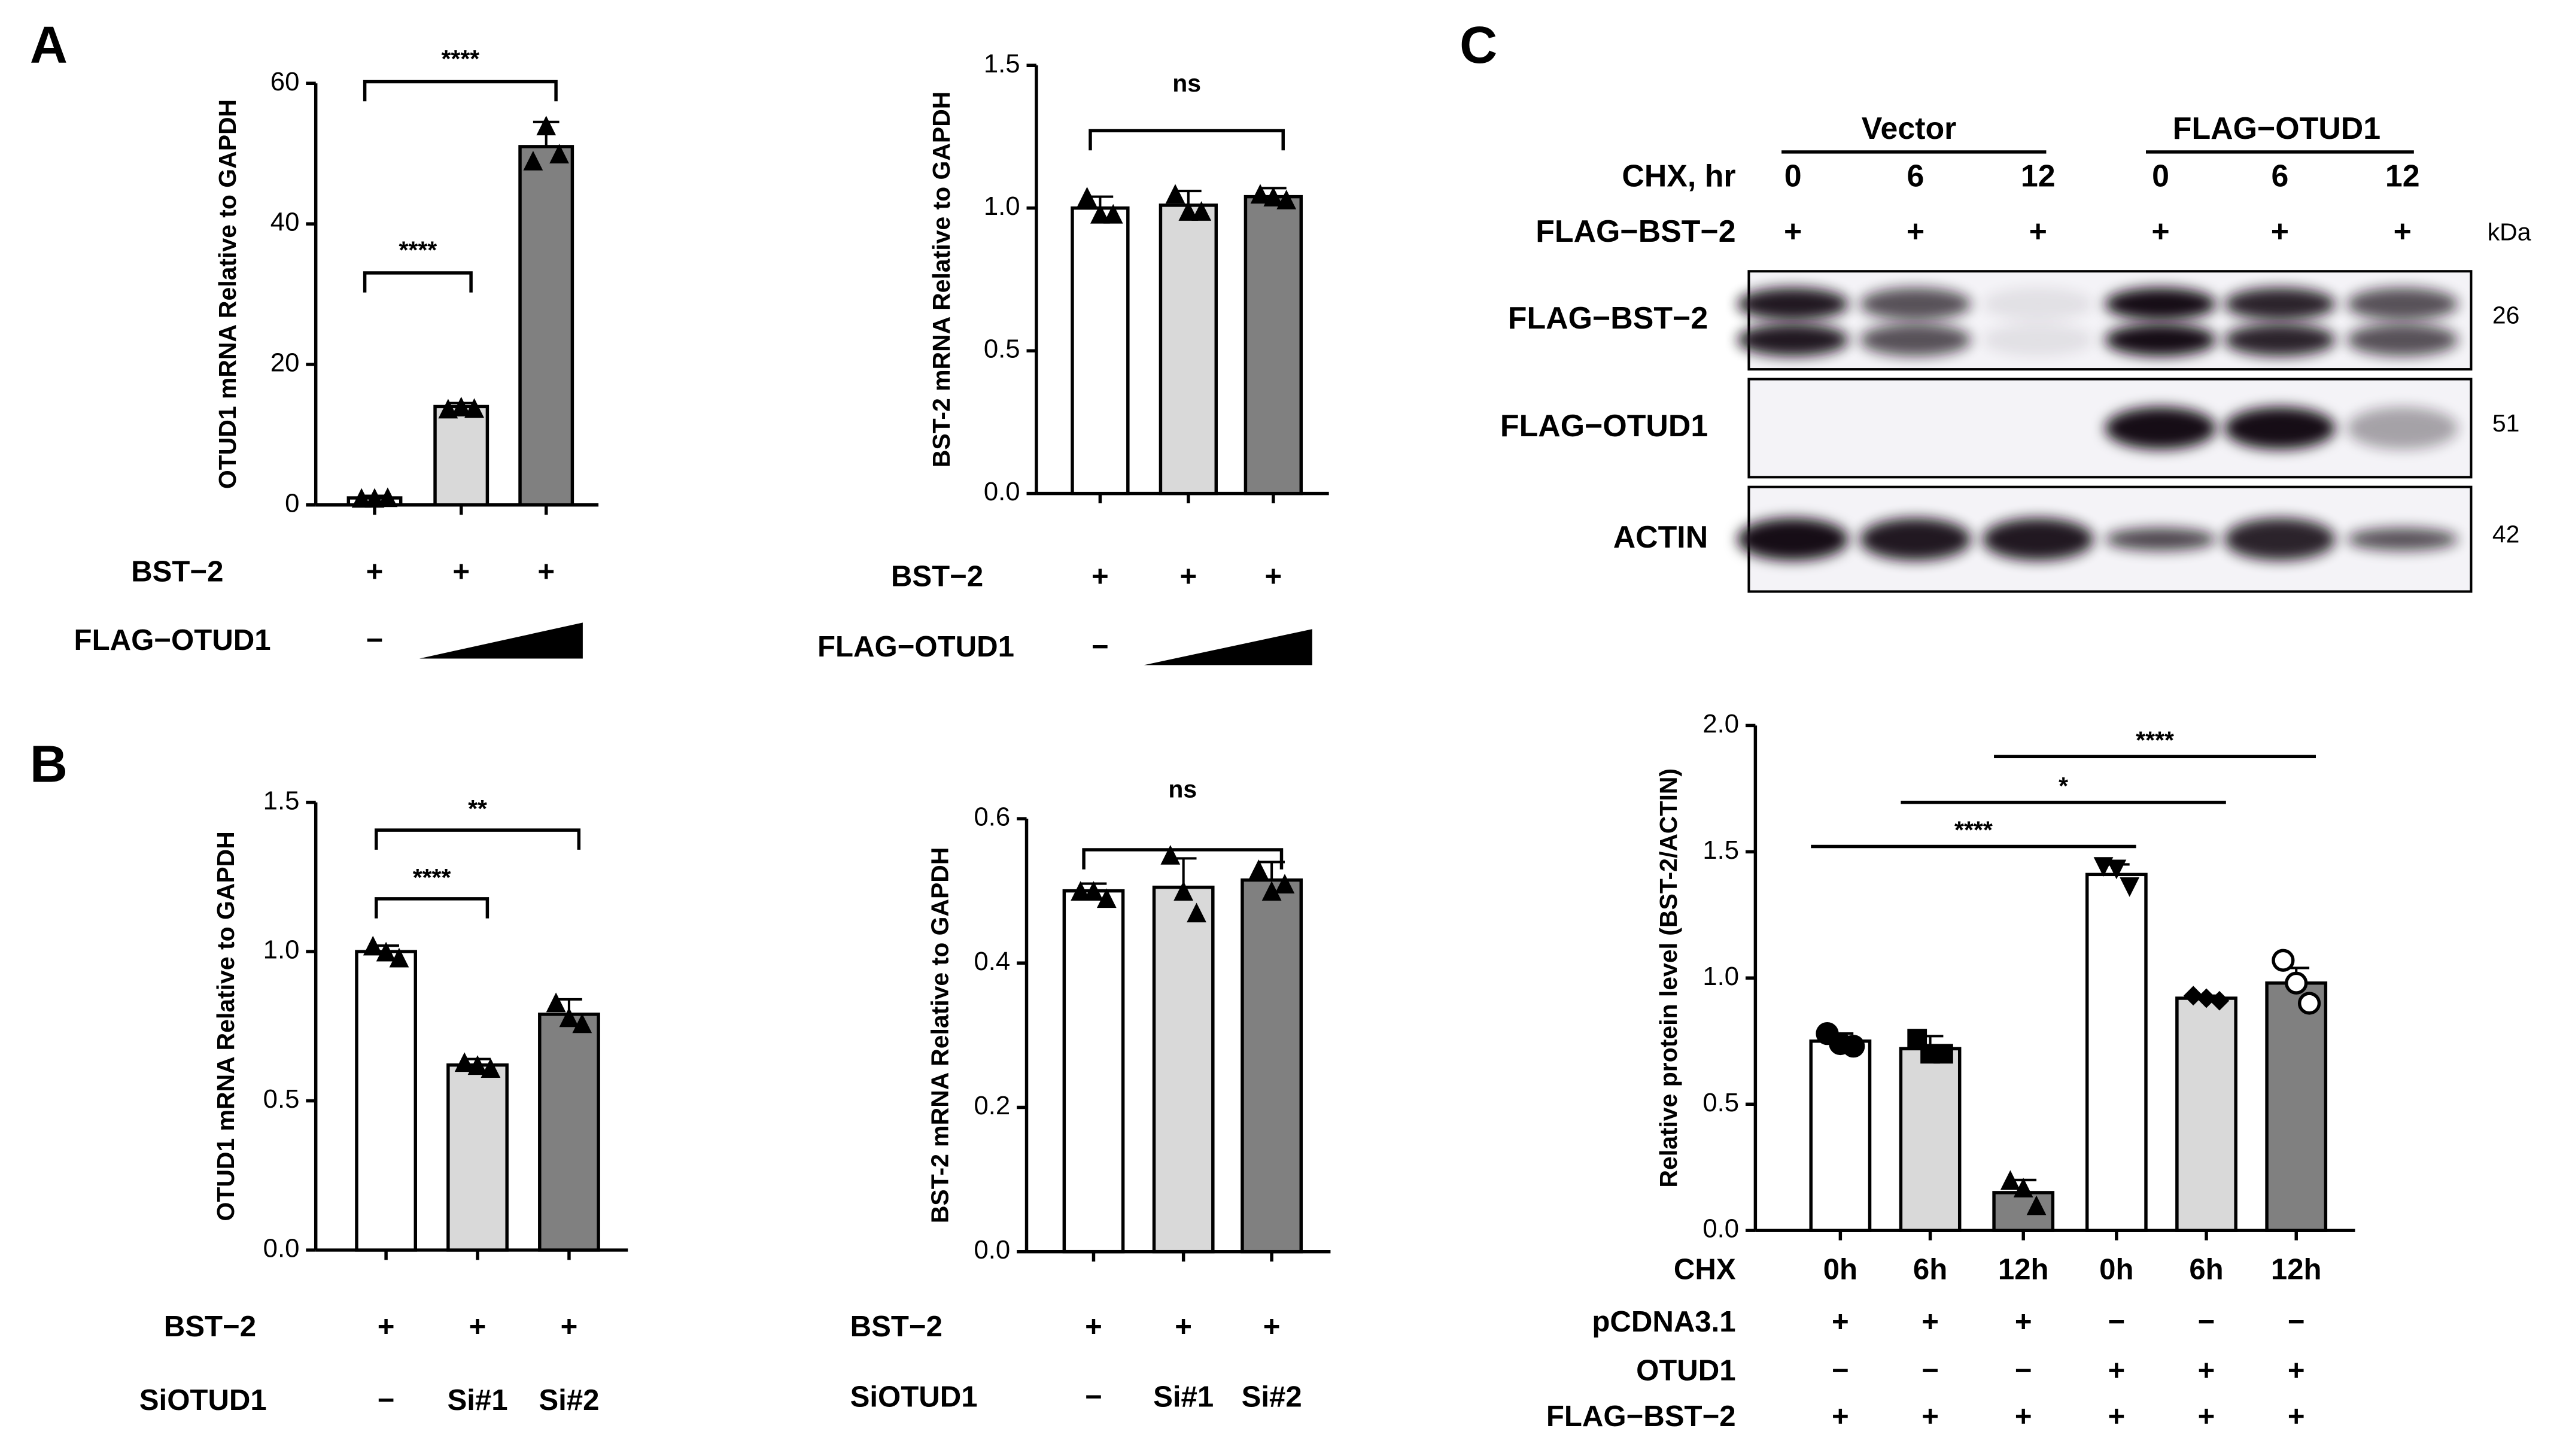 This screenshot has height=1456, width=2563. What do you see at coordinates (1678, 175) in the screenshot?
I see `time-label: CHX, hr` at bounding box center [1678, 175].